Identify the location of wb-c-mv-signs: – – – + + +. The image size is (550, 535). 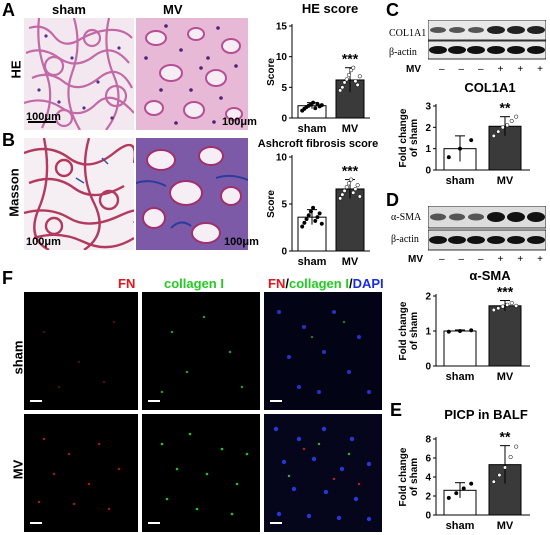
(491, 69).